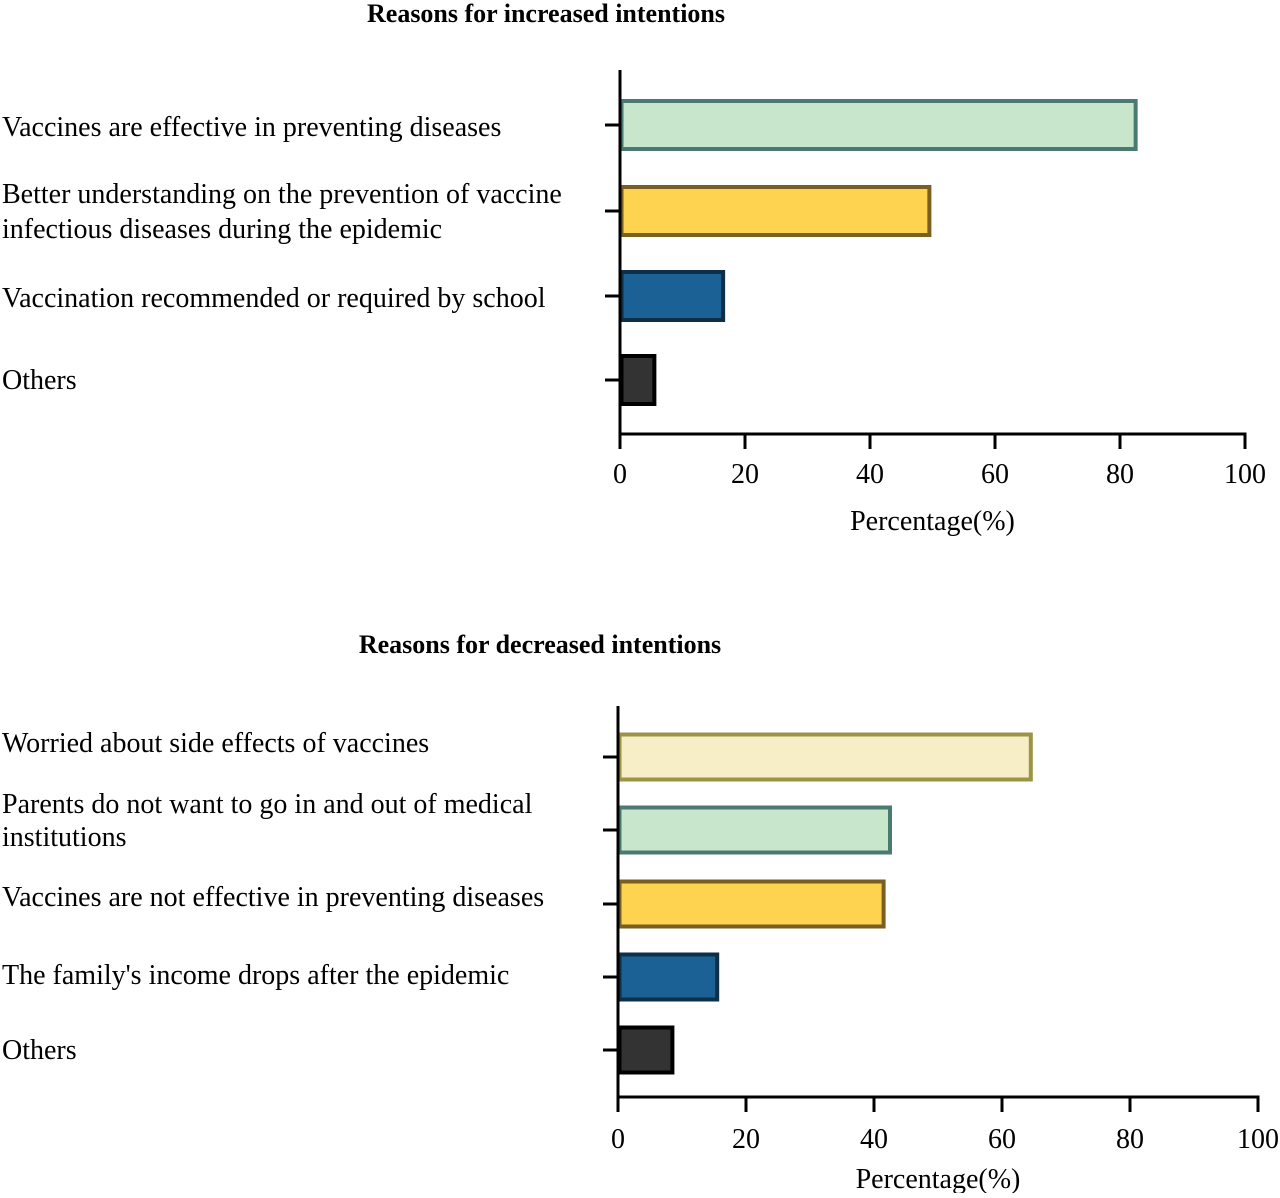 The width and height of the screenshot is (1280, 1198). Describe the element at coordinates (215, 743) in the screenshot. I see `category-label: Worried about side effects of vaccines` at that location.